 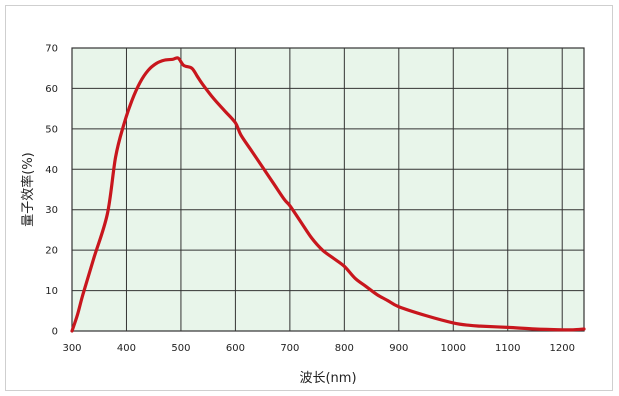 What do you see at coordinates (289, 348) in the screenshot?
I see `x-tick-label: 700` at bounding box center [289, 348].